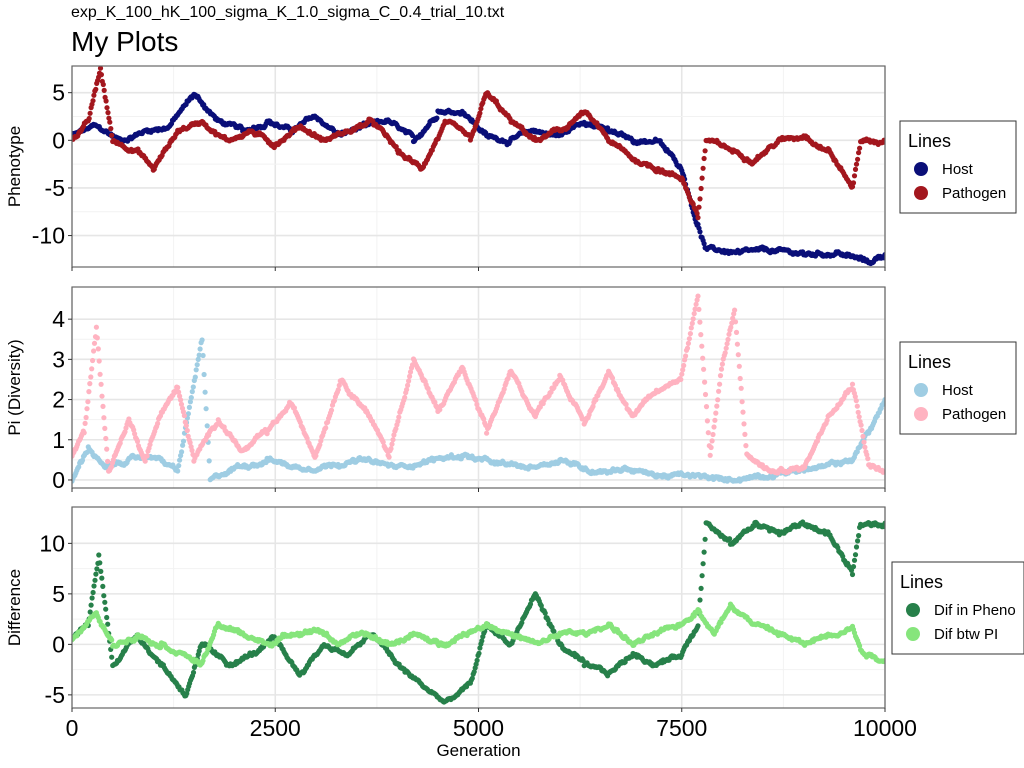  I want to click on plot-title: My Plots, so click(125, 41).